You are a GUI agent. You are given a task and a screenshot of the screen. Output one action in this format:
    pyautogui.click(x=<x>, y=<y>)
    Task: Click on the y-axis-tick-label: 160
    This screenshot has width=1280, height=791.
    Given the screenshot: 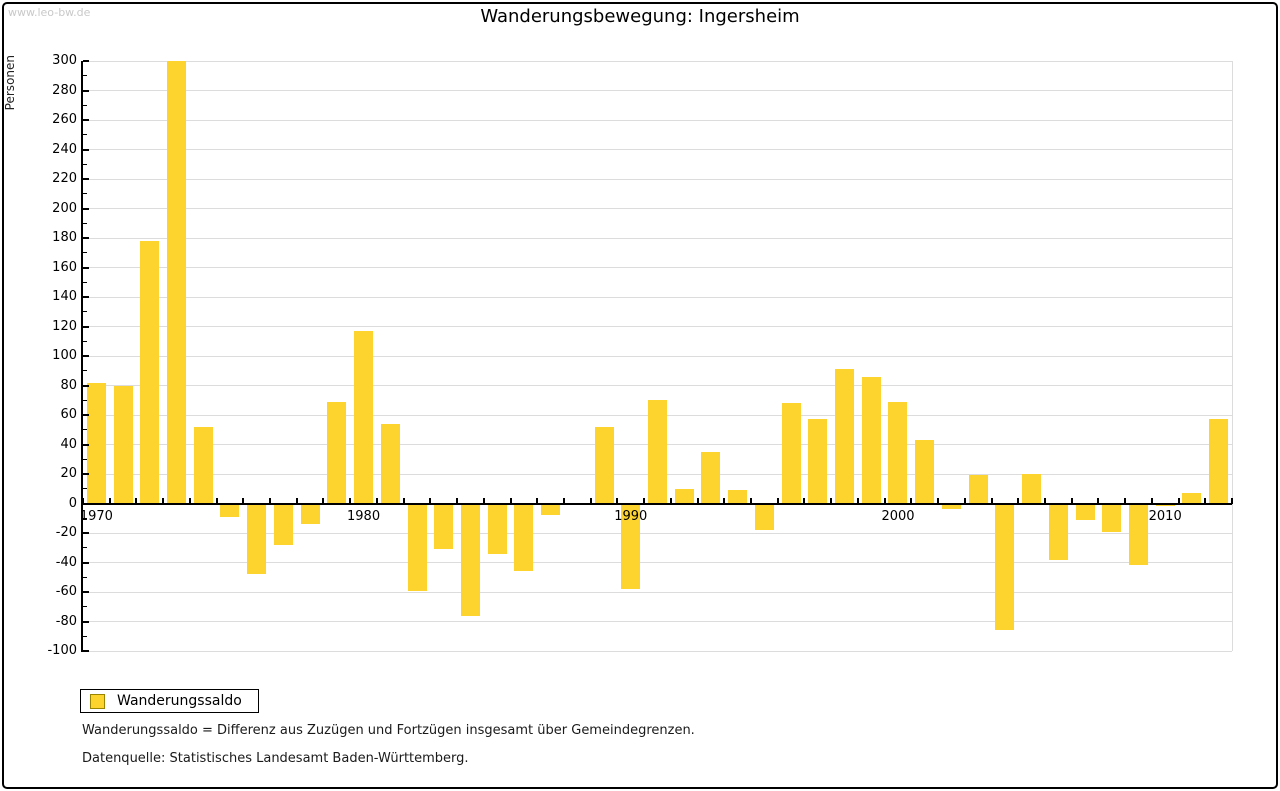 What is the action you would take?
    pyautogui.click(x=64, y=267)
    